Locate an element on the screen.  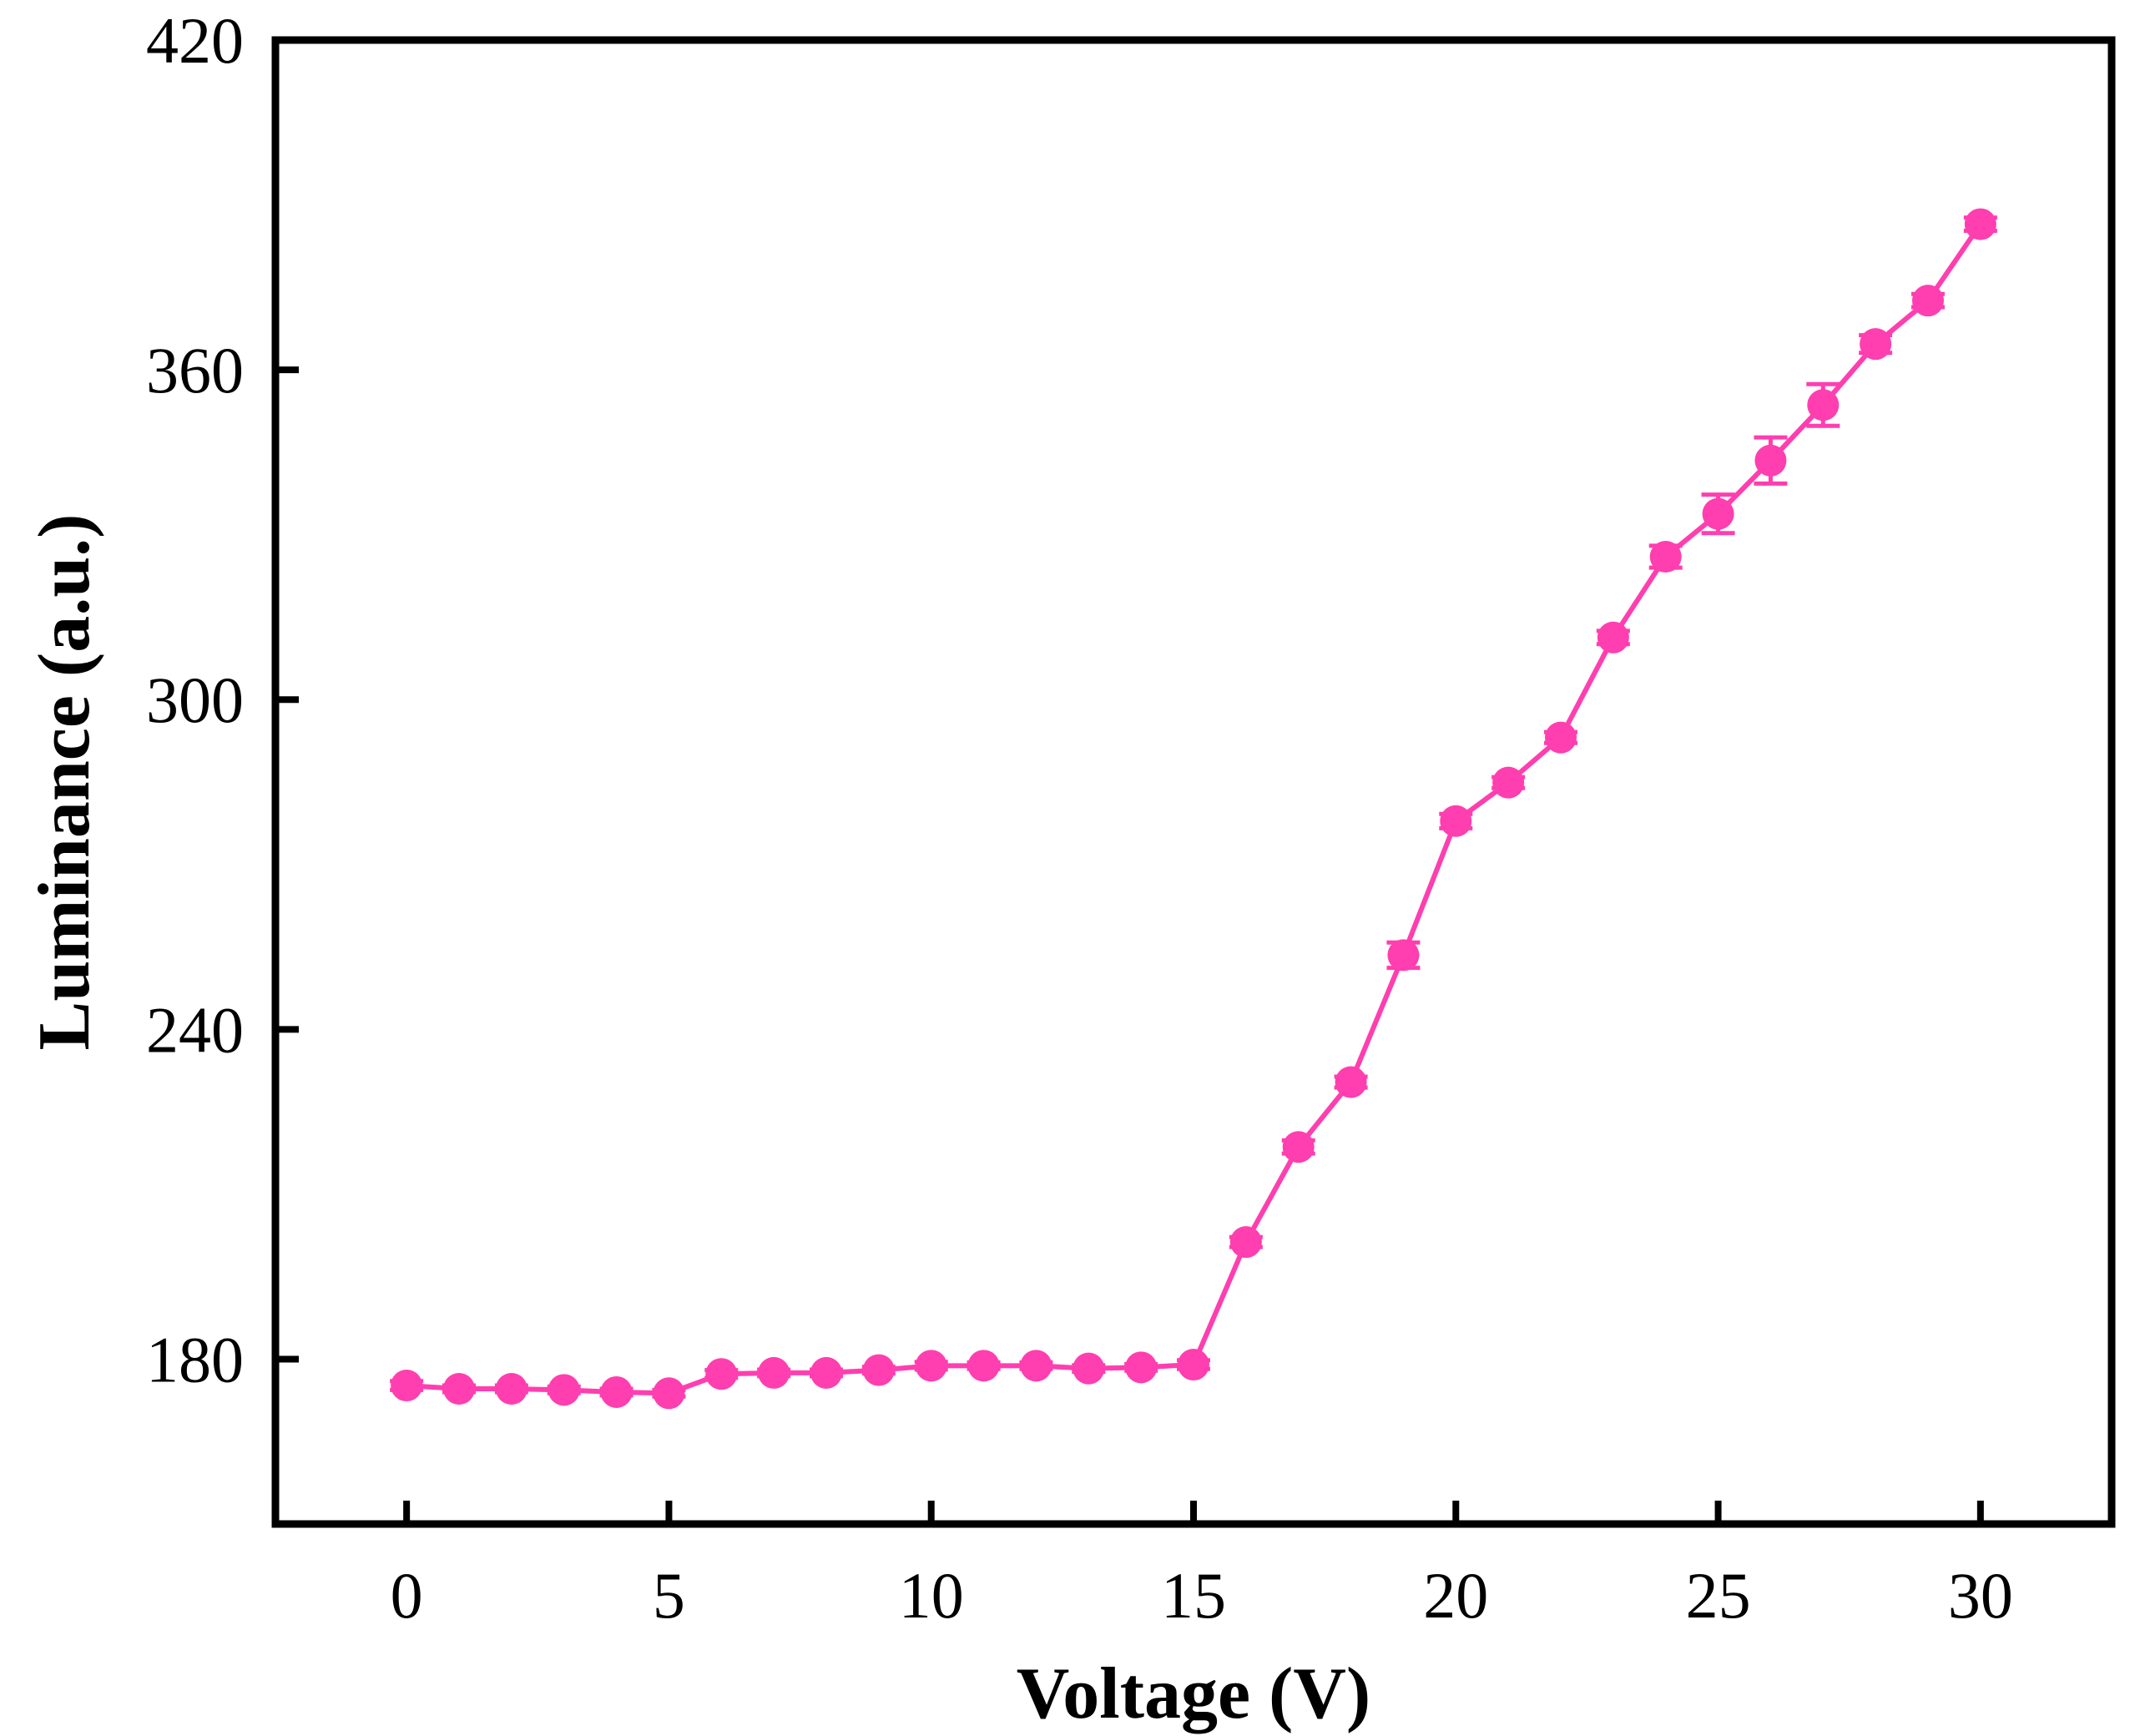
x-axis-ticks: 0 5 10 15 20 25 30 is located at coordinates (1202, 1566).